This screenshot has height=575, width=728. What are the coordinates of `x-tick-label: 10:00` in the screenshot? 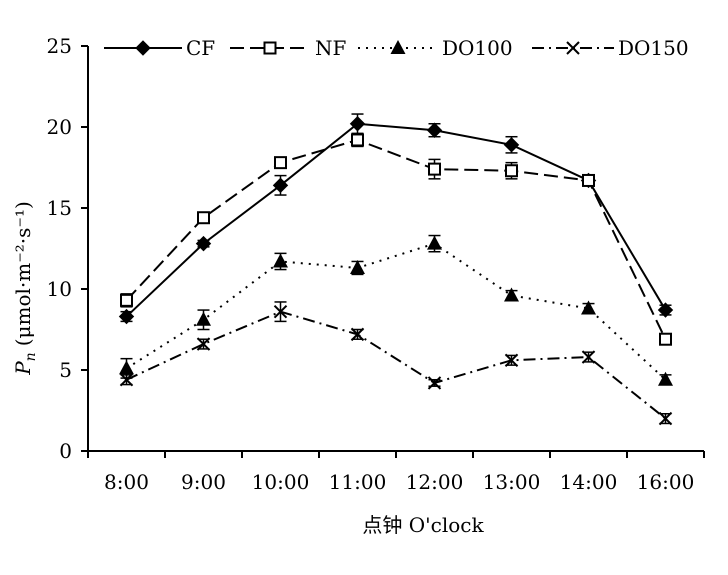 It's located at (281, 482).